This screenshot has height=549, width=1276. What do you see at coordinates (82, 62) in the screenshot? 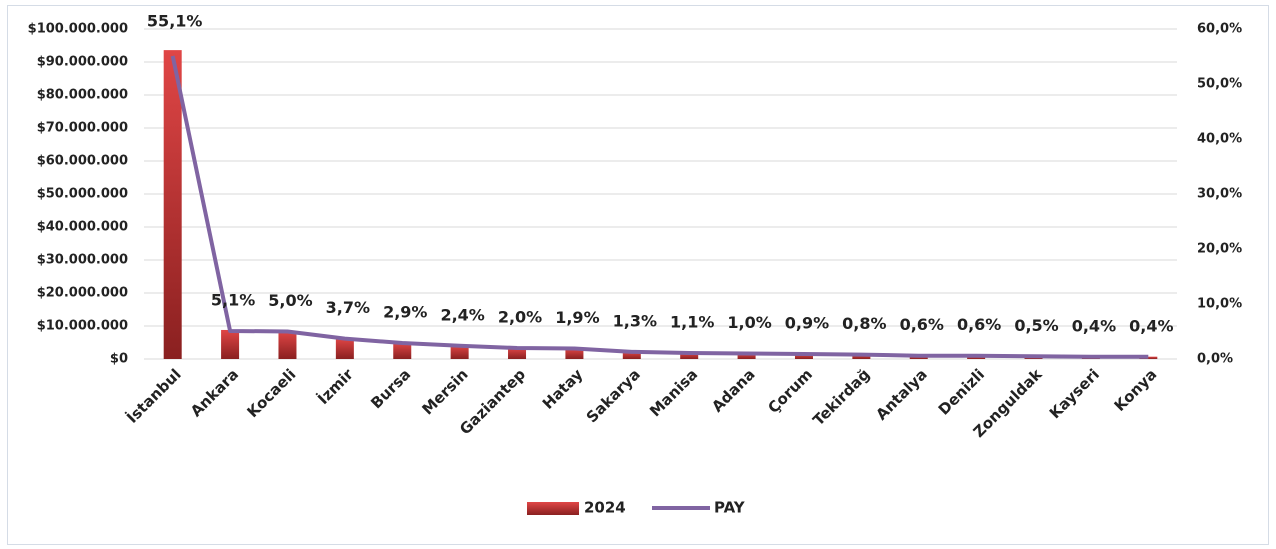
I see `y-tick-label: $90.000.000` at bounding box center [82, 62].